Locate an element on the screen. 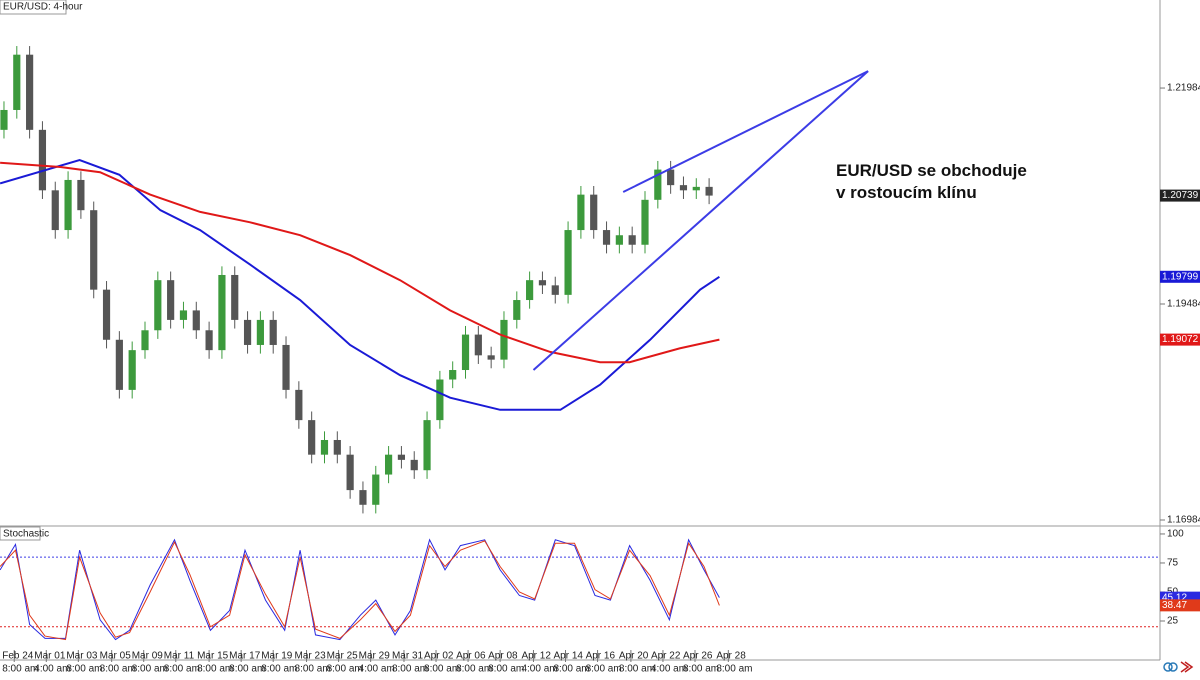 Image resolution: width=1200 pixels, height=680 pixels. x-tick-label: Mar 19 is located at coordinates (277, 656).